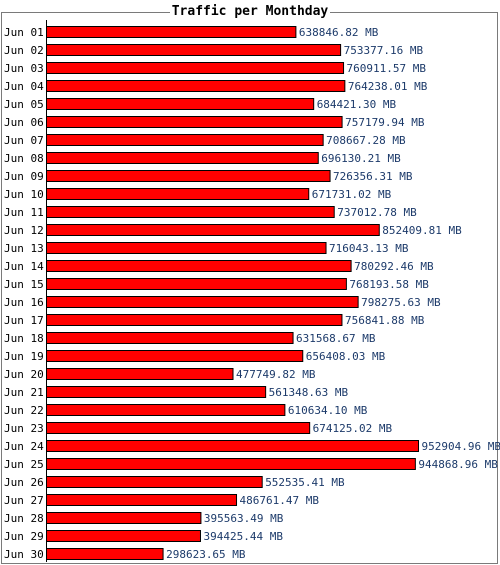  I want to click on category-label: Jun 07, so click(24, 140).